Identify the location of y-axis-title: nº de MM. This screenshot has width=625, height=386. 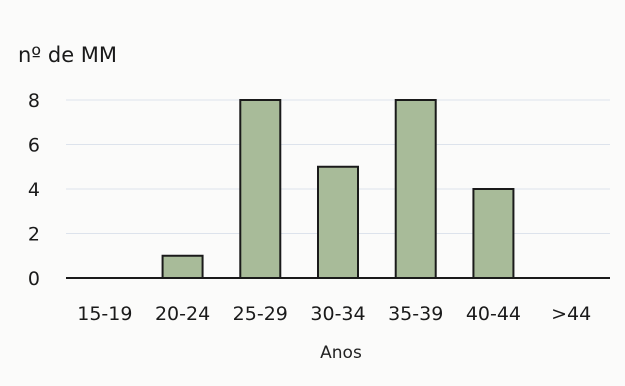
(67, 55).